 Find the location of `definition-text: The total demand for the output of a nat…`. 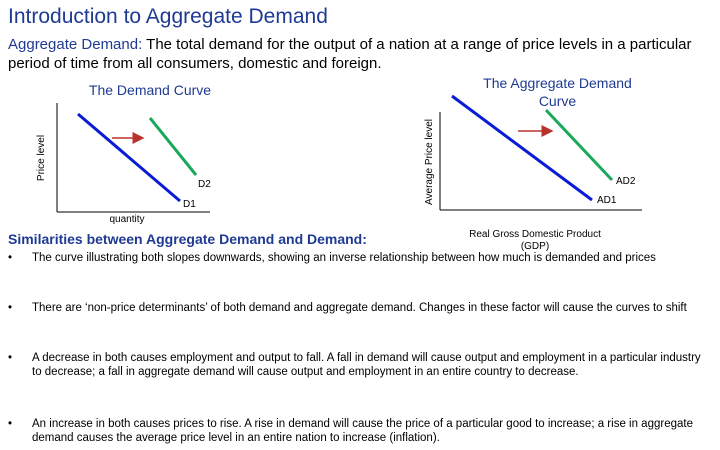

definition-text: The total demand for the output of a nat… is located at coordinates (350, 54).